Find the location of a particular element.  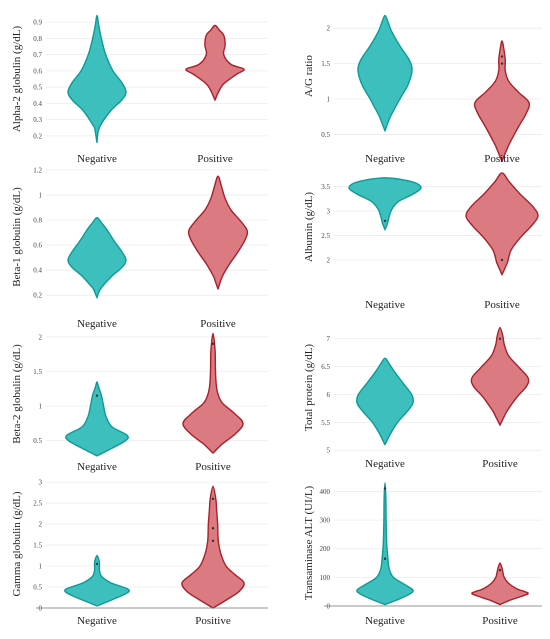

y-tick-label: 200 is located at coordinates (325, 549).